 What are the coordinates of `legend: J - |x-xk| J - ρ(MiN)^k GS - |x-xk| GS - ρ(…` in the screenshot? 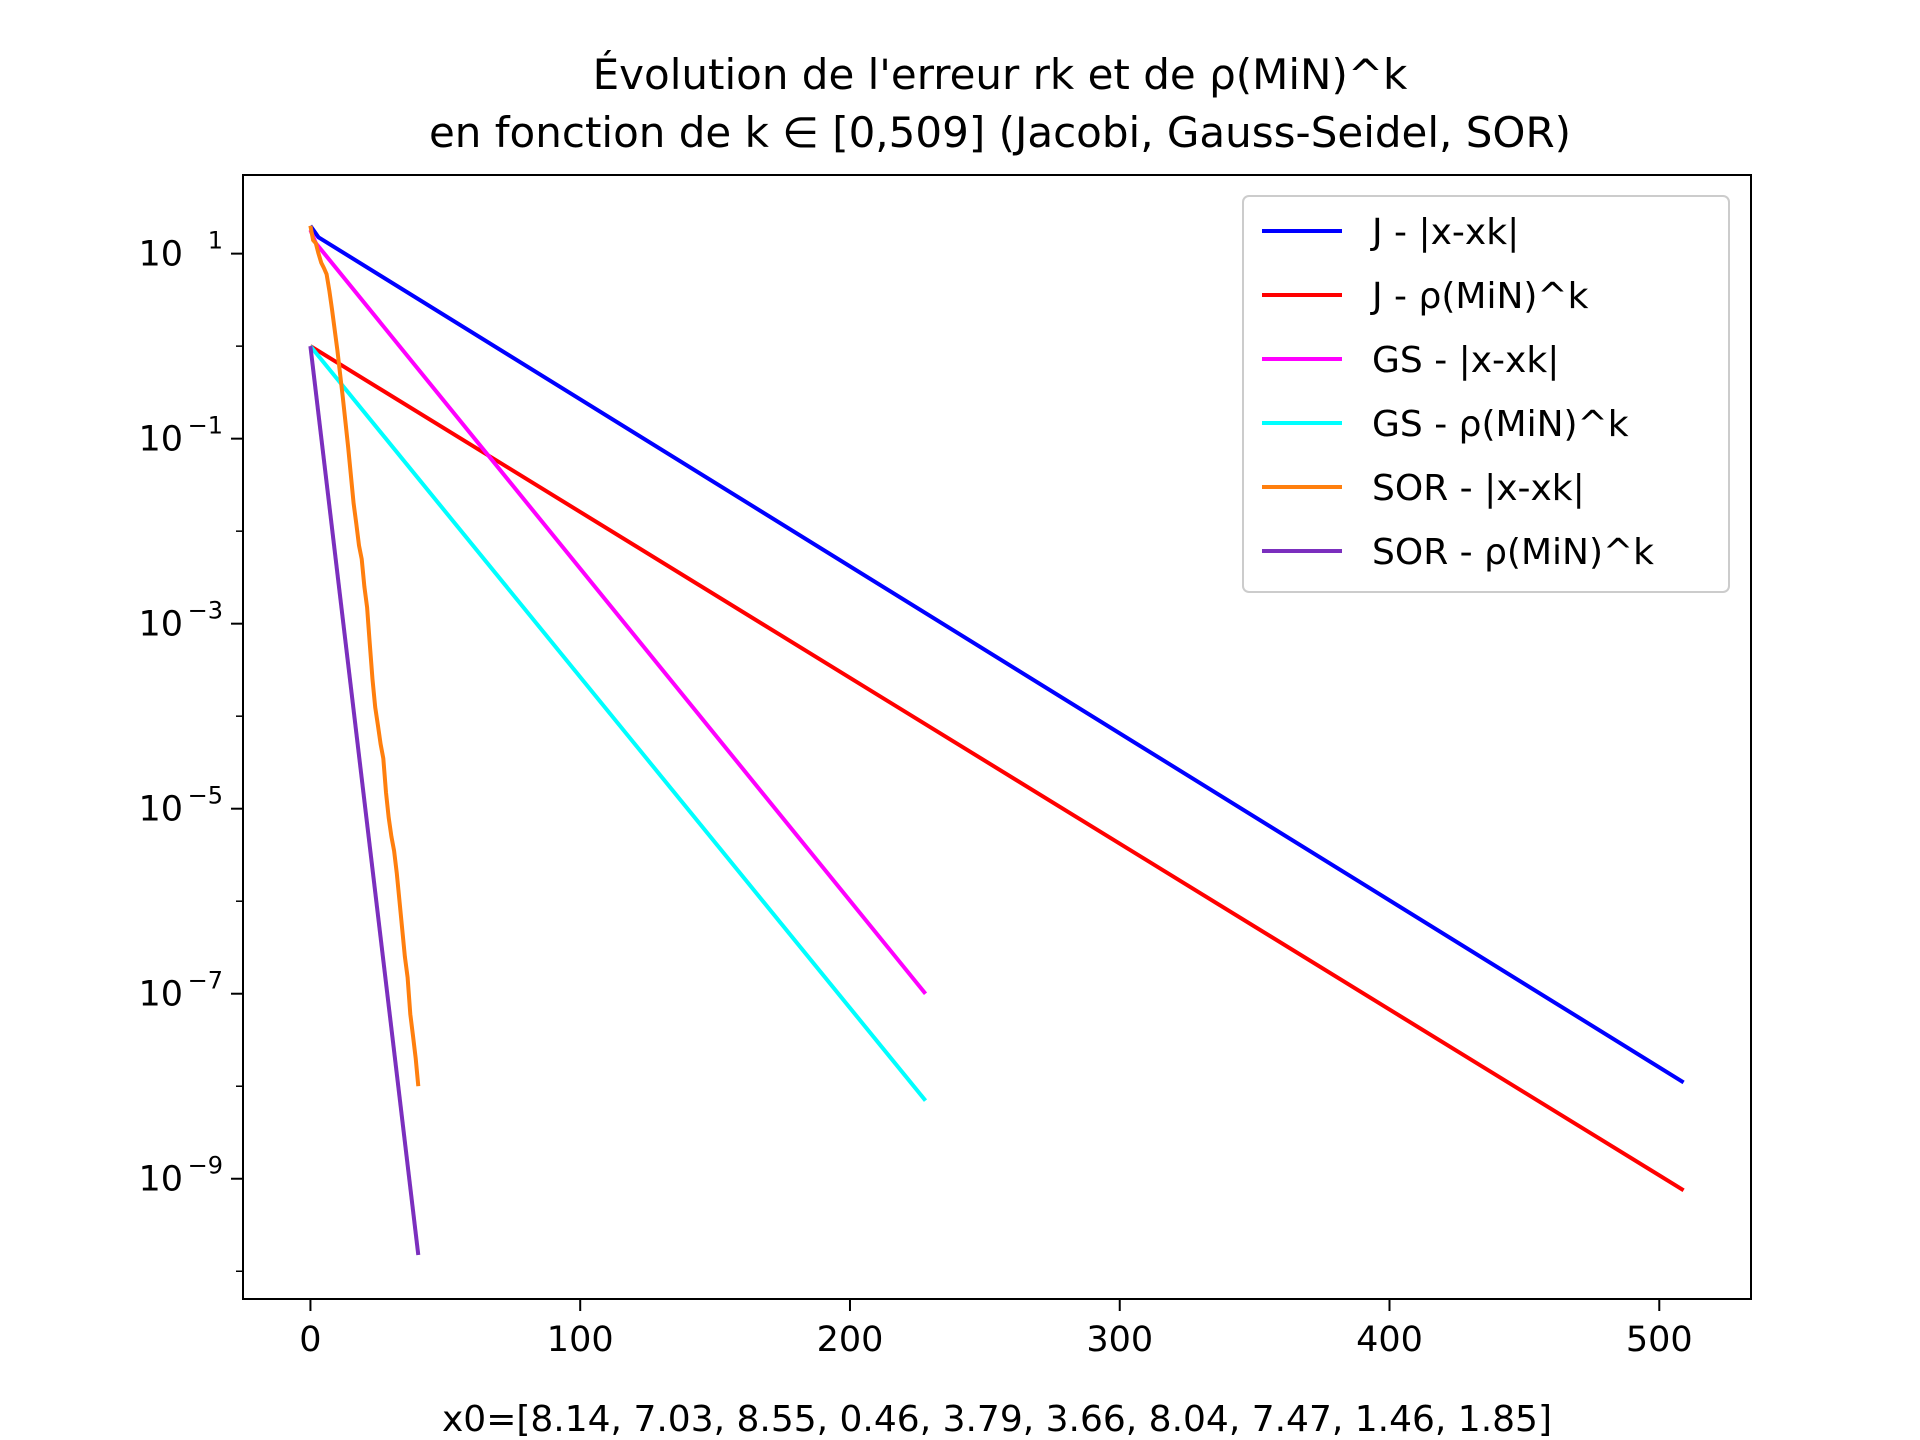 It's located at (1486, 394).